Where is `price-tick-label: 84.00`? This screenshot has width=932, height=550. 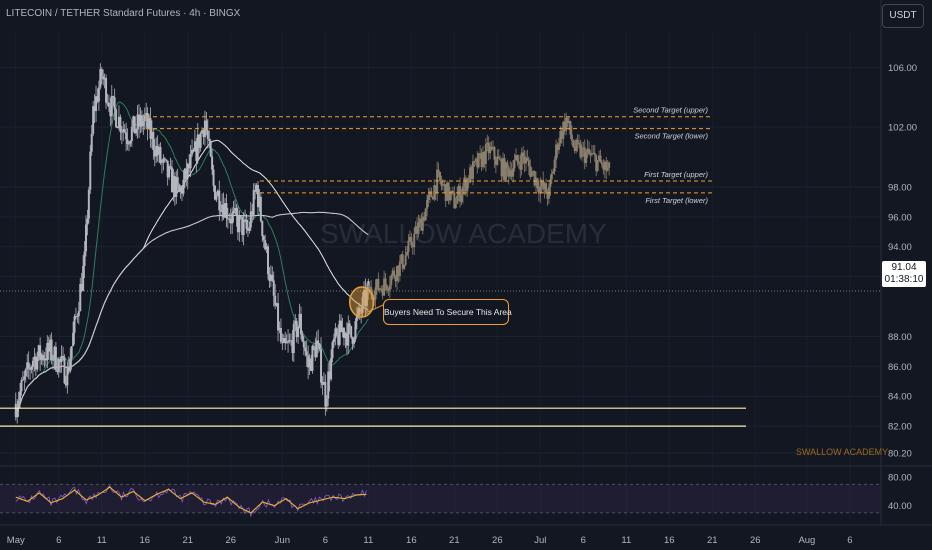 price-tick-label: 84.00 is located at coordinates (900, 397).